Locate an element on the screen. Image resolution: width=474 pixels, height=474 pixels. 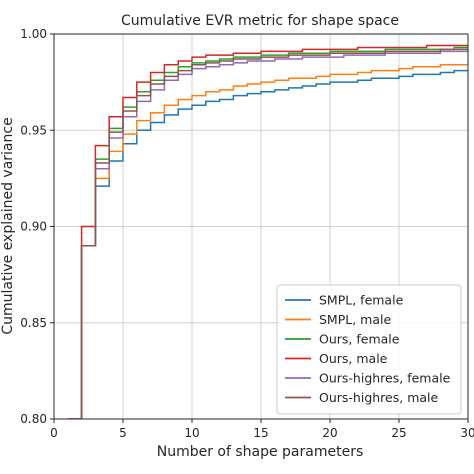
y-tick-label: 0.85 is located at coordinates (33, 323).